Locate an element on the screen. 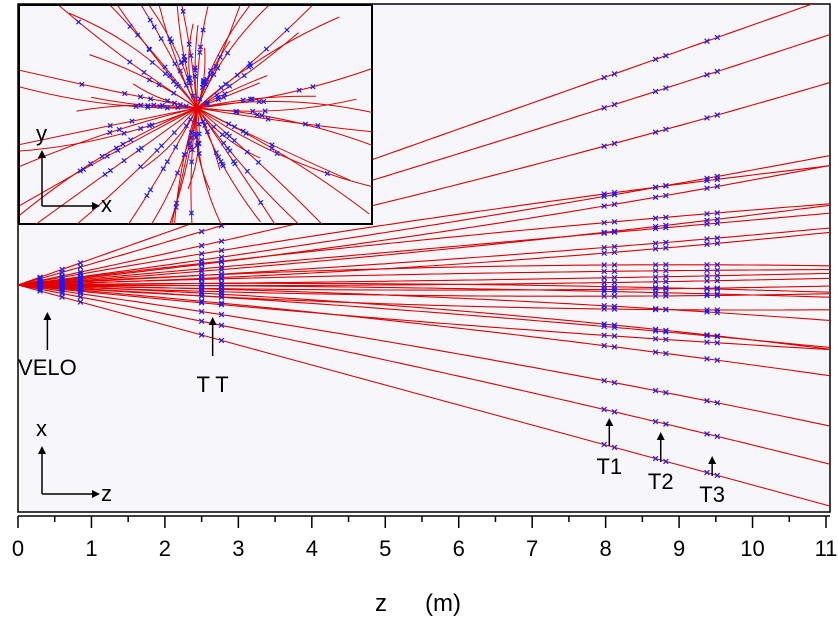 This screenshot has height=619, width=838. x-axis: 0 1 2 3 4 5 6 7 8 9 10 11 is located at coordinates (424, 538).